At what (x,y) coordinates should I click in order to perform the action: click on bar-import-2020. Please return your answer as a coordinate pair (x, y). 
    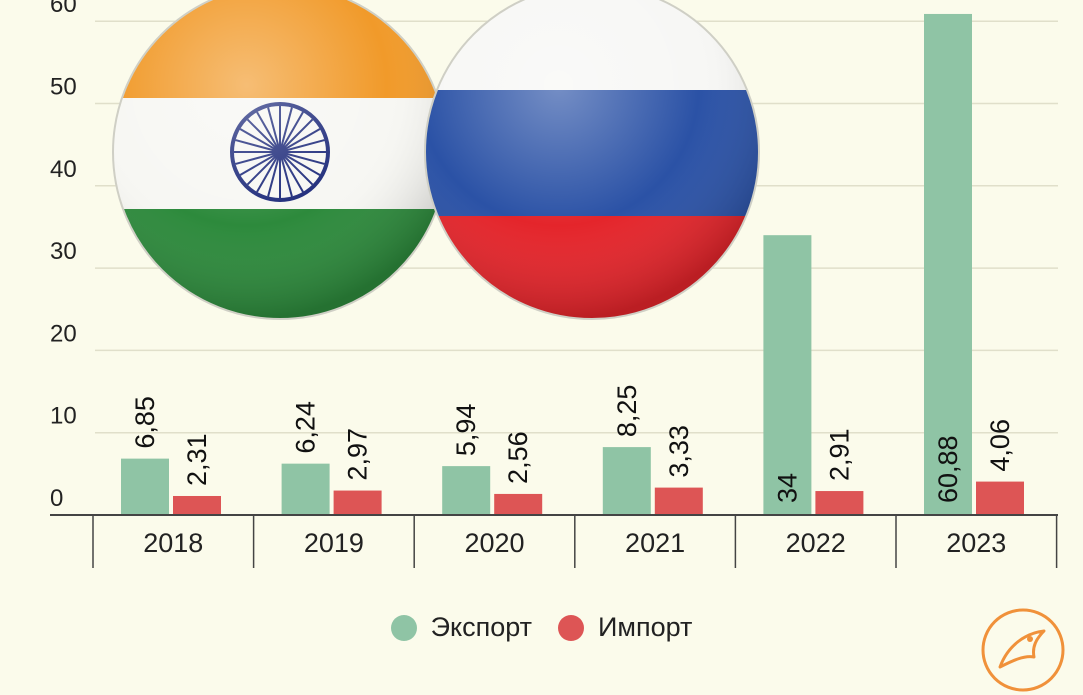
    Looking at the image, I should click on (518, 504).